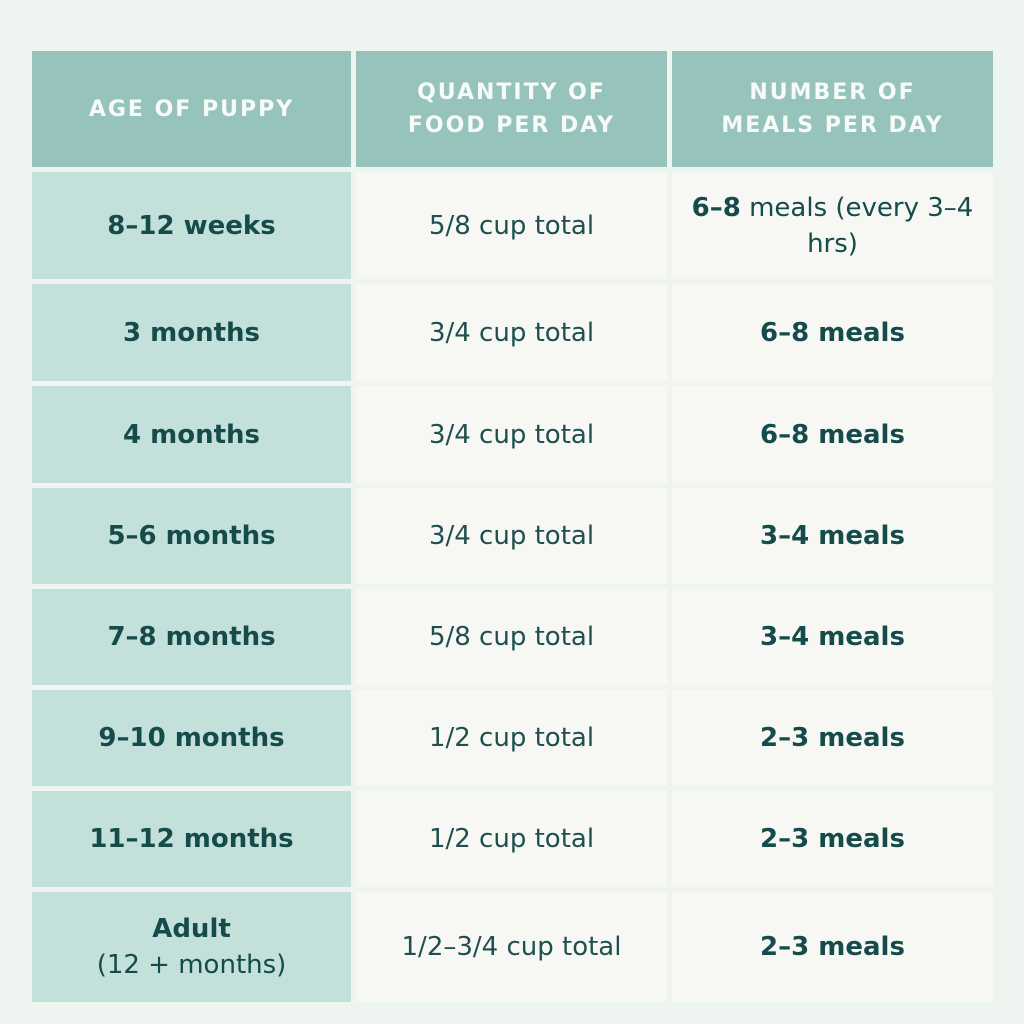 Image resolution: width=1024 pixels, height=1024 pixels. What do you see at coordinates (832, 125) in the screenshot?
I see `header-meals-line2: MEALS PER DAY` at bounding box center [832, 125].